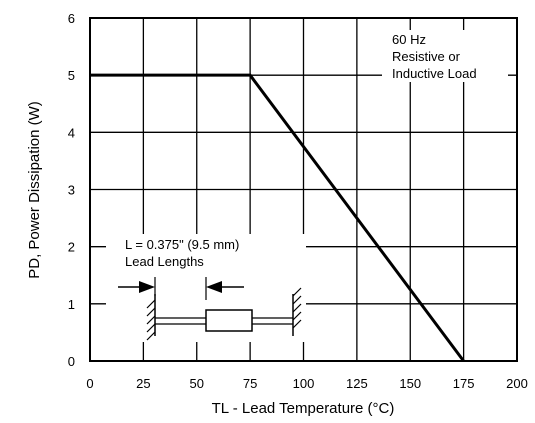 Image resolution: width=535 pixels, height=423 pixels. Describe the element at coordinates (517, 383) in the screenshot. I see `x-tick-label: 200` at that location.